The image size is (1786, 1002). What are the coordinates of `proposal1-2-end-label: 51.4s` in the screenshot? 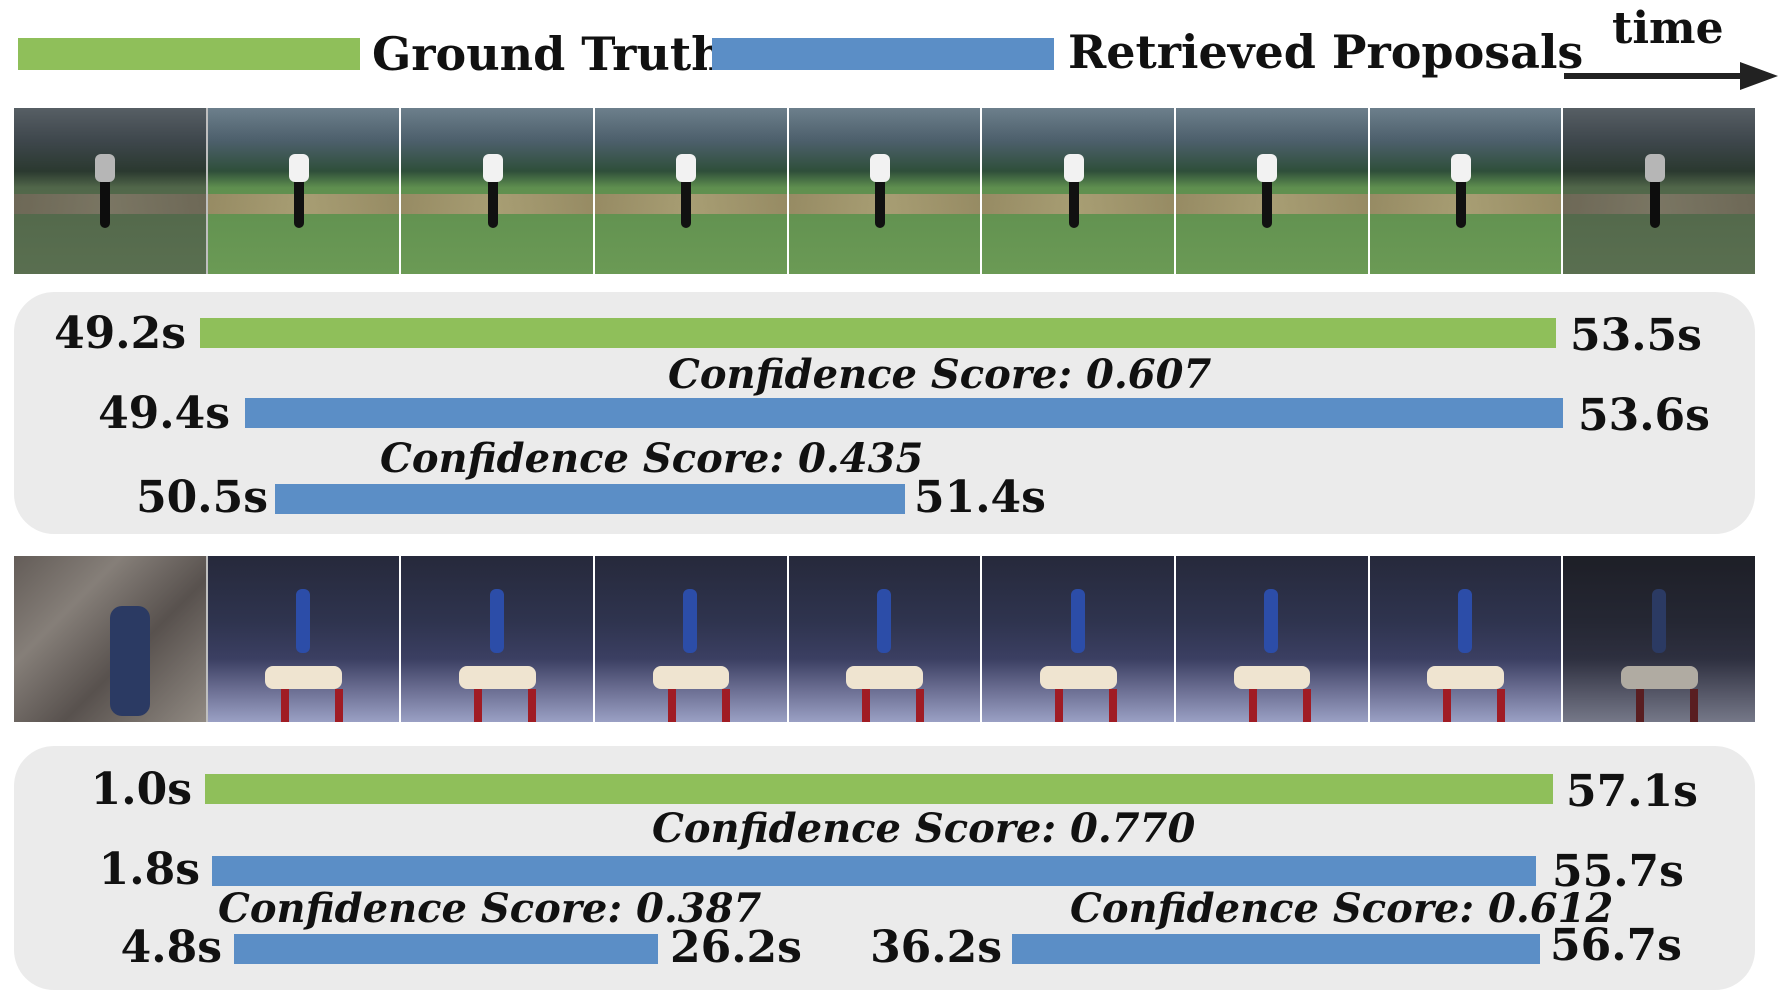 It's located at (980, 497).